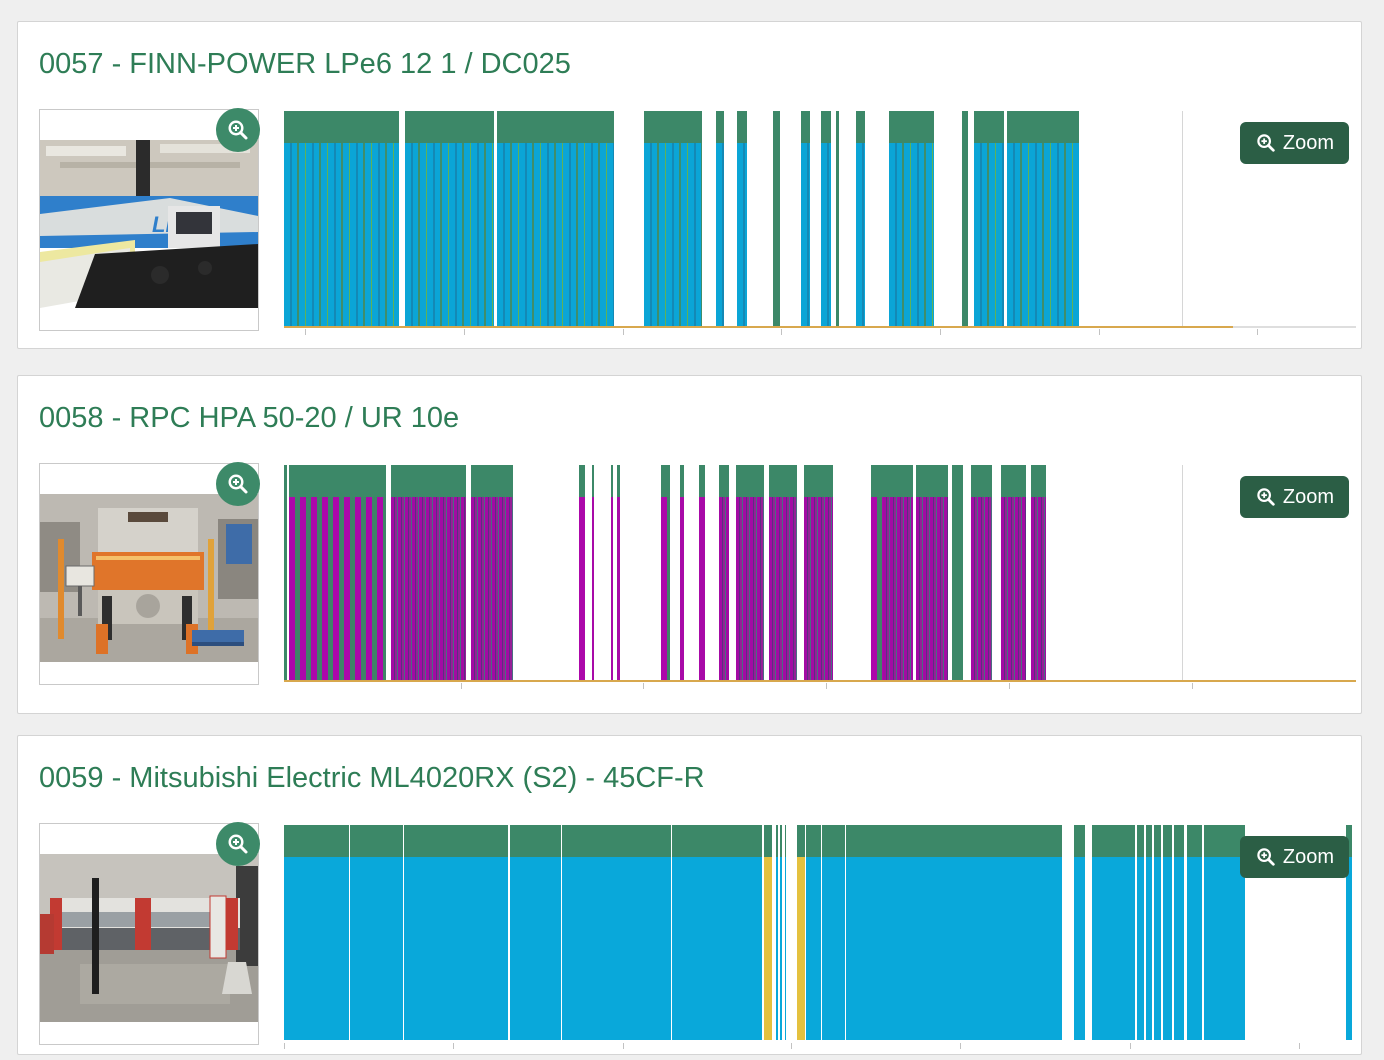 The width and height of the screenshot is (1384, 1060). What do you see at coordinates (149, 224) in the screenshot?
I see `machine-photo: LP` at bounding box center [149, 224].